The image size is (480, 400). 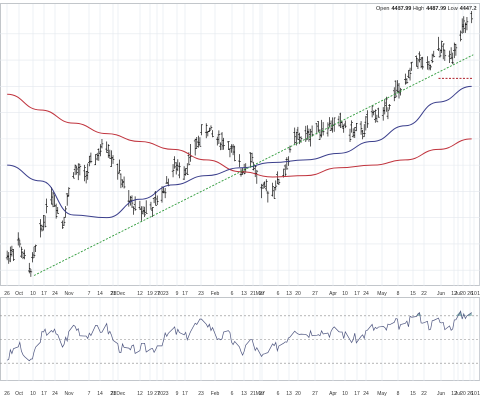 What do you see at coordinates (201, 394) in the screenshot?
I see `x-tick-label: 23` at bounding box center [201, 394].